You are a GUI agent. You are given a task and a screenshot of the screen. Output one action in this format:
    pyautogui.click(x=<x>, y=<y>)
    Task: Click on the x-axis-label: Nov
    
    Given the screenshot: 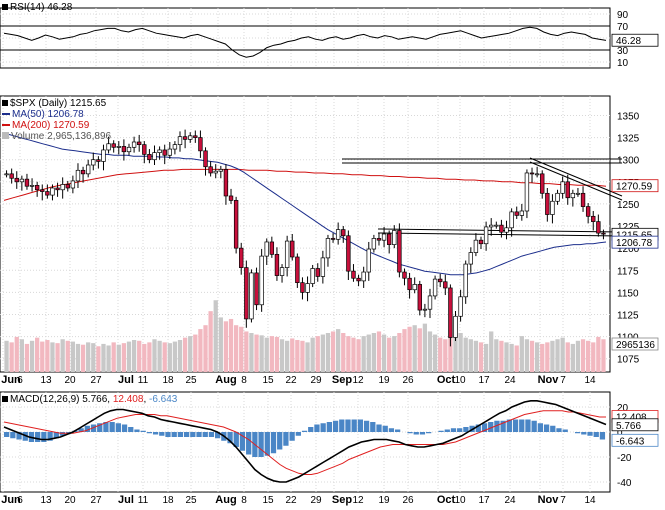 What is the action you would take?
    pyautogui.click(x=549, y=380)
    